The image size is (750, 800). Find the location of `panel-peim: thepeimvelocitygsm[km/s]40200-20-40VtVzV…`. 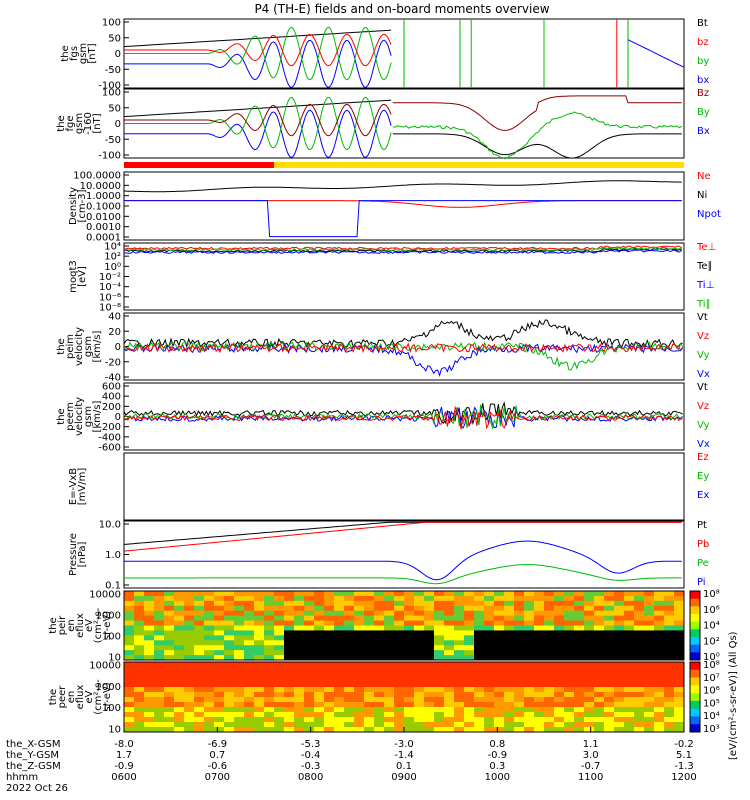

panel-peim: thepeimvelocitygsm[km/s]40200-20-40VtVzV… is located at coordinates (383, 348).